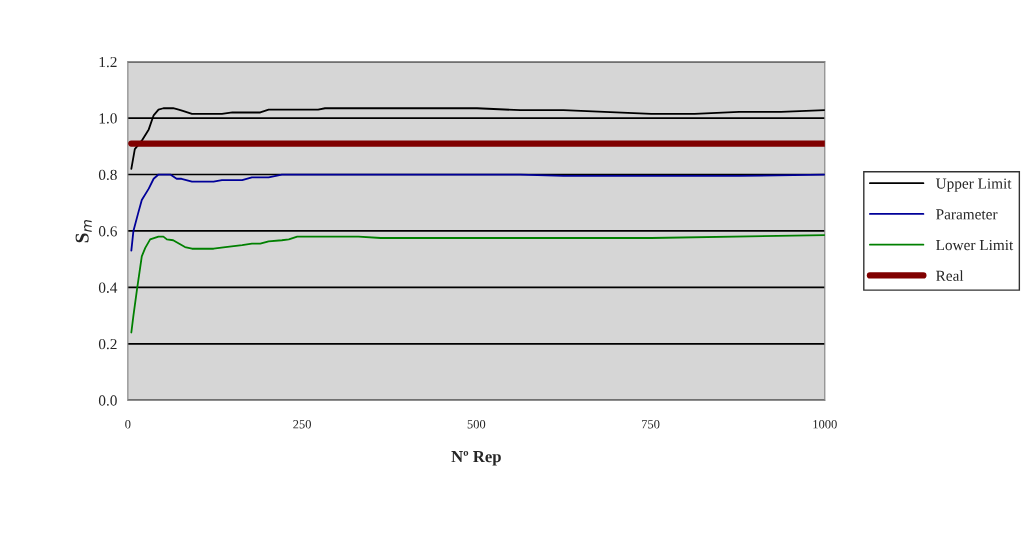 Image resolution: width=1031 pixels, height=546 pixels. Describe the element at coordinates (108, 118) in the screenshot. I see `y-tick-label: 1.0` at that location.